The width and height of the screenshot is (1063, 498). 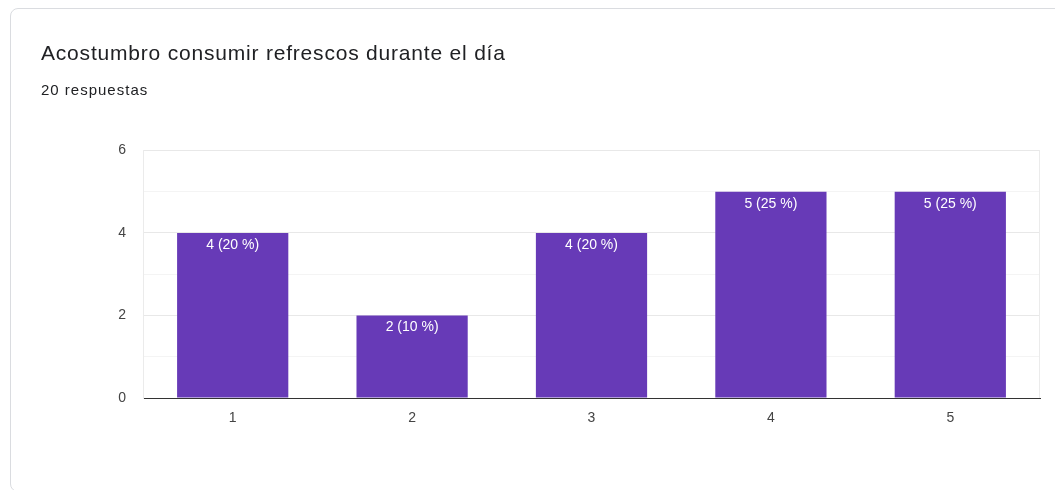 What do you see at coordinates (591, 417) in the screenshot?
I see `x-tick-label: 3` at bounding box center [591, 417].